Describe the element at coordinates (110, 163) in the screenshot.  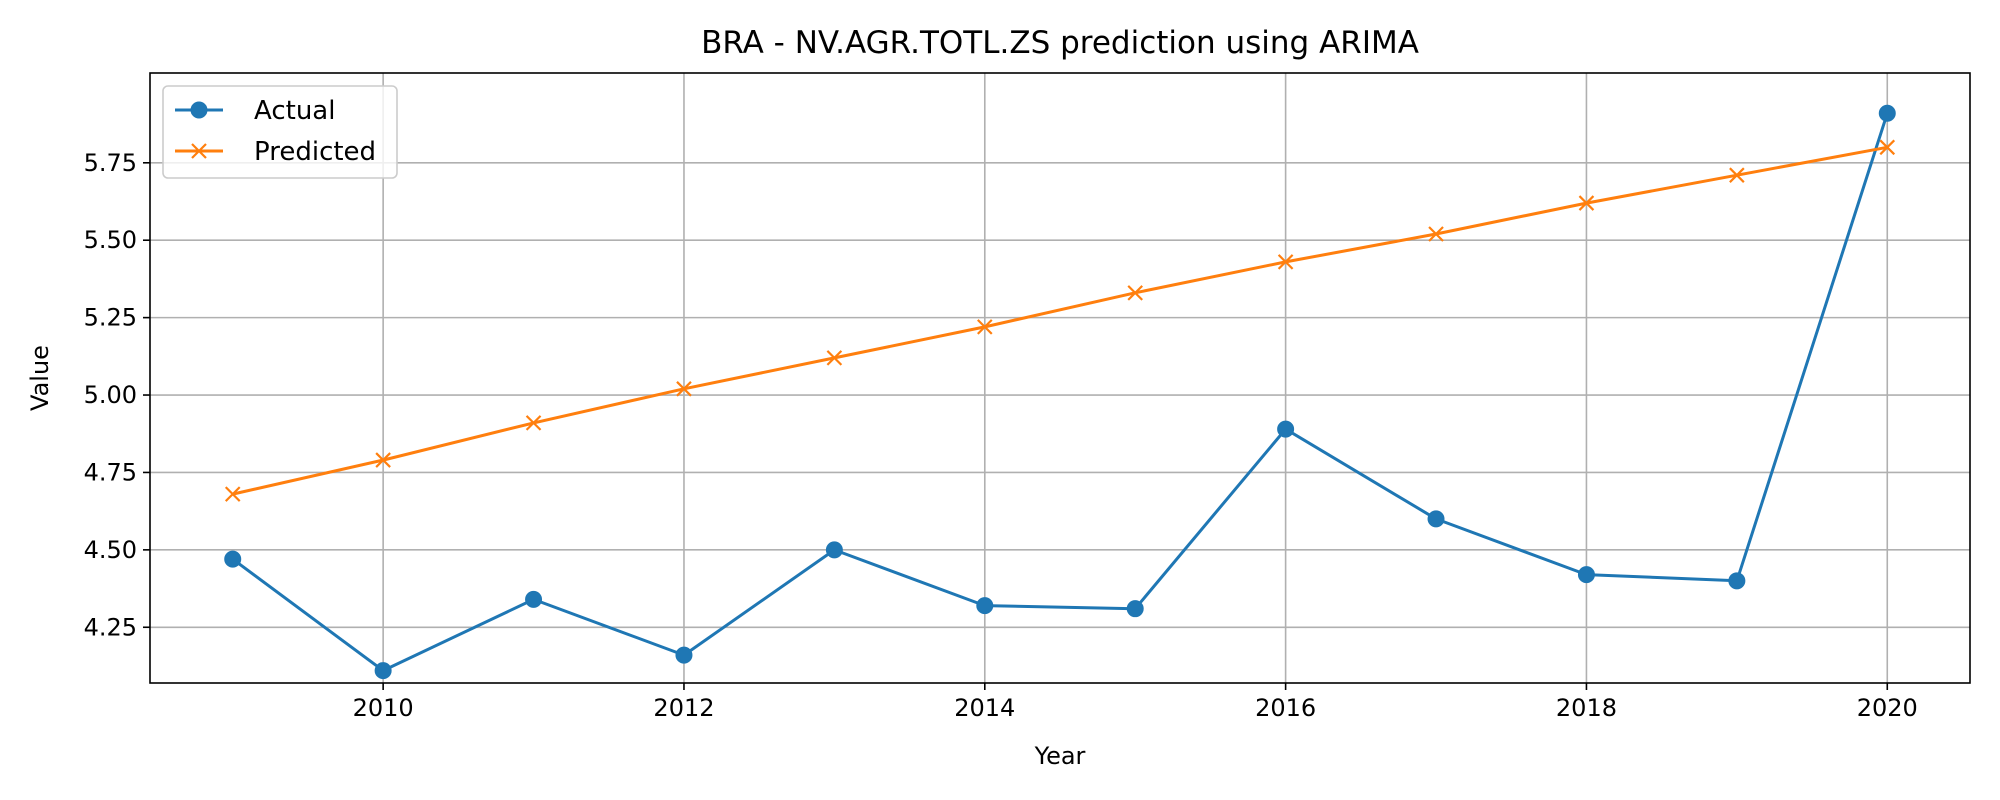
I see `y-tick-label: 5.75` at that location.